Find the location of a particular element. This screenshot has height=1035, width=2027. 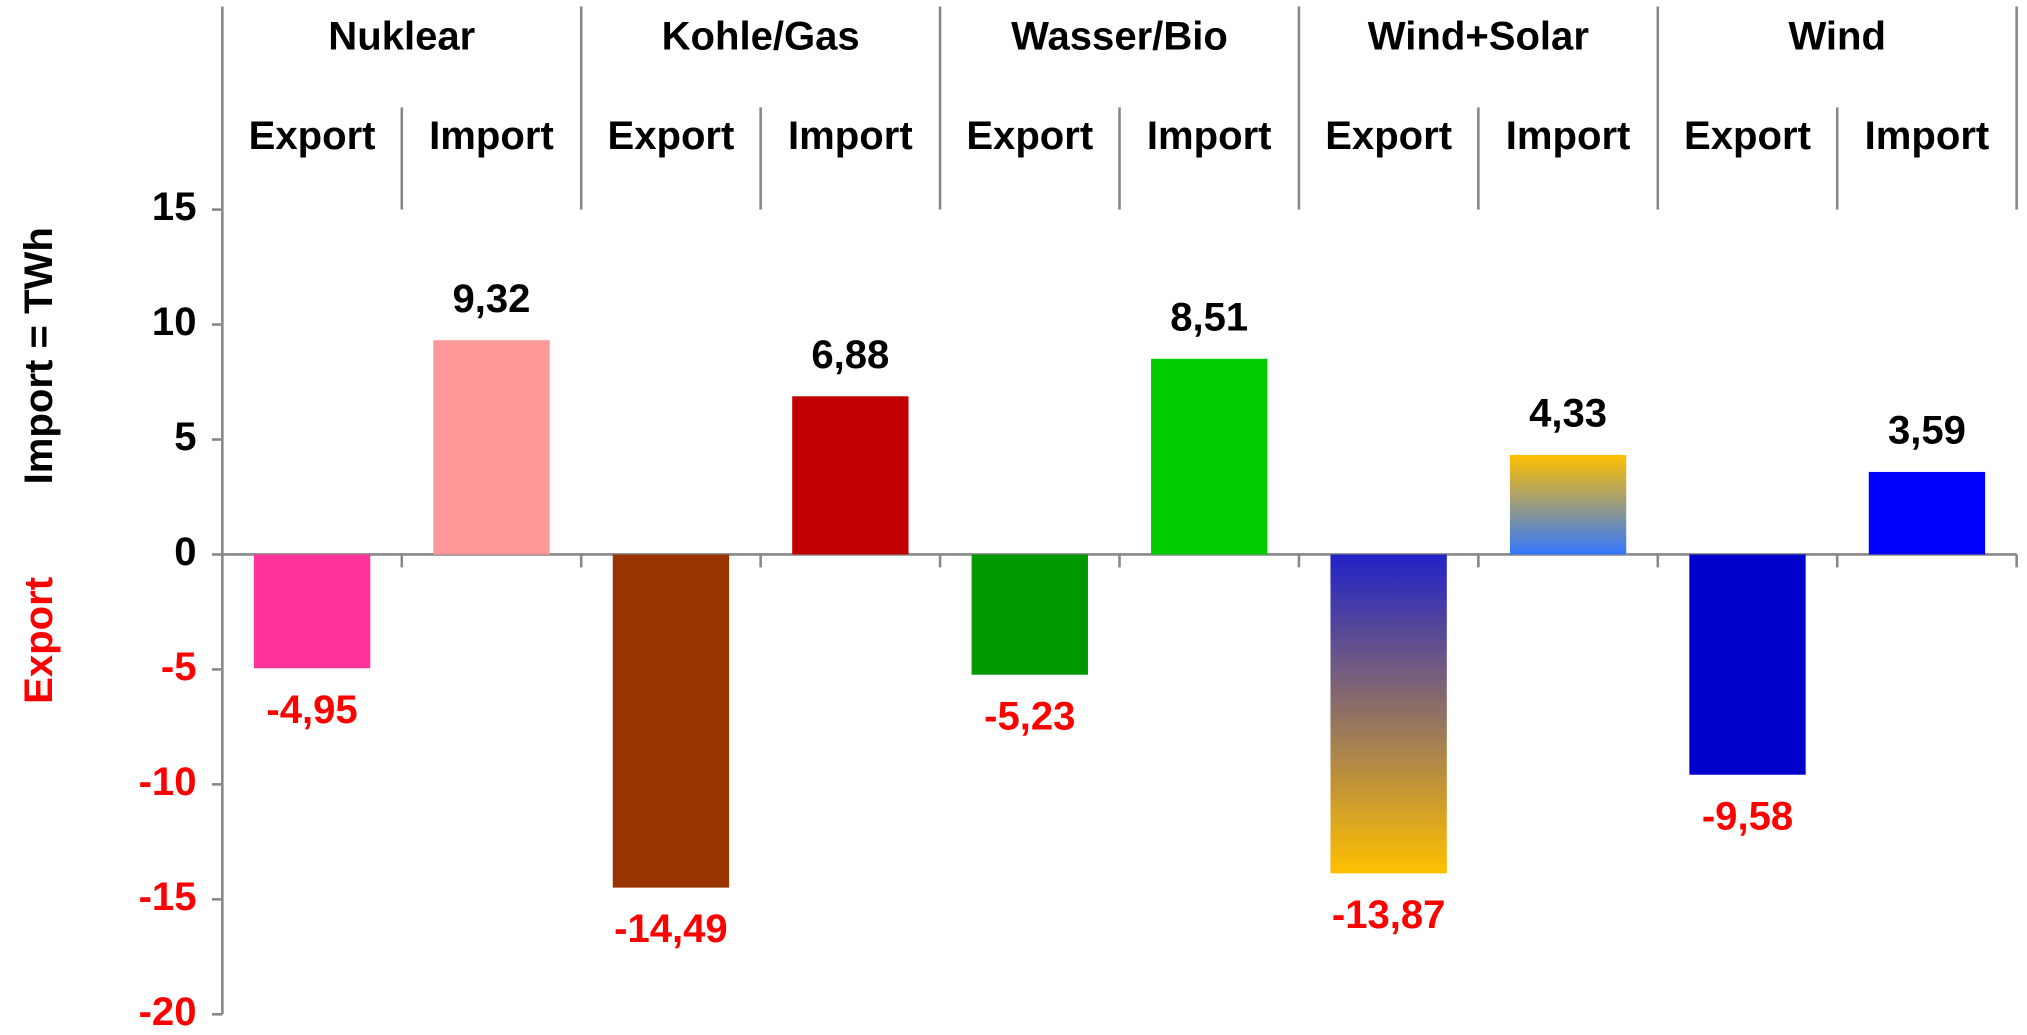

value-label: 3,59 is located at coordinates (1927, 431).